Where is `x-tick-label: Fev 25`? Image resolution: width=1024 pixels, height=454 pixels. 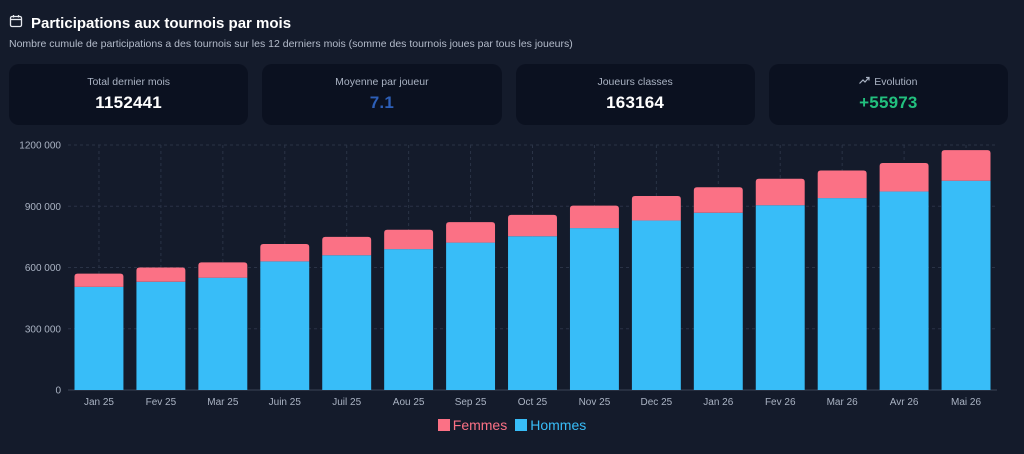 x-tick-label: Fev 25 is located at coordinates (161, 402).